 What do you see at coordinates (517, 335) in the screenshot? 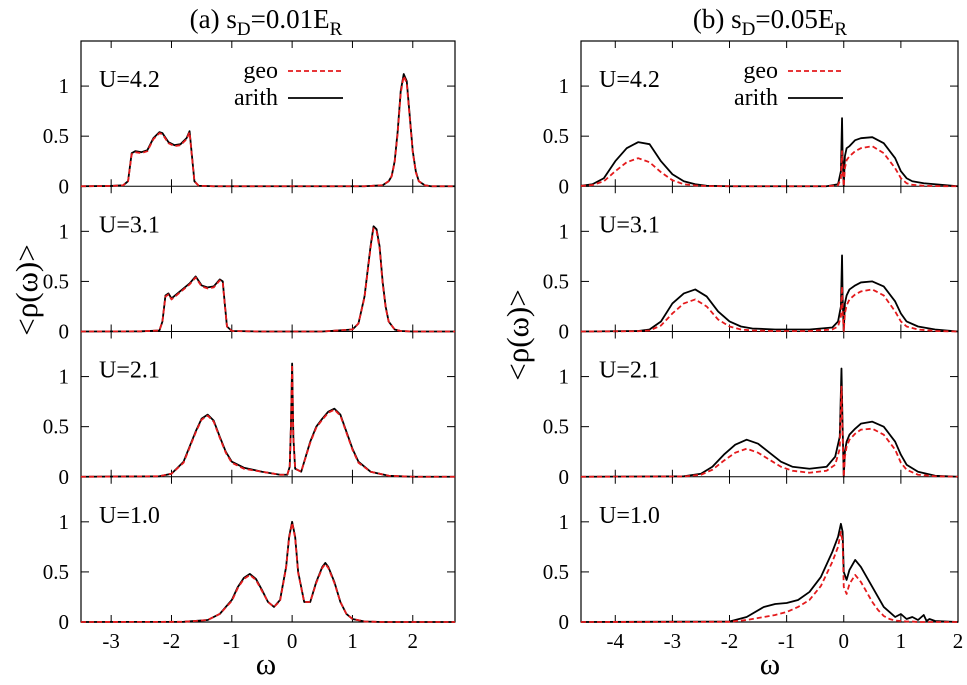
I see `chart-b-ylabel: <ρ(ω)>` at bounding box center [517, 335].